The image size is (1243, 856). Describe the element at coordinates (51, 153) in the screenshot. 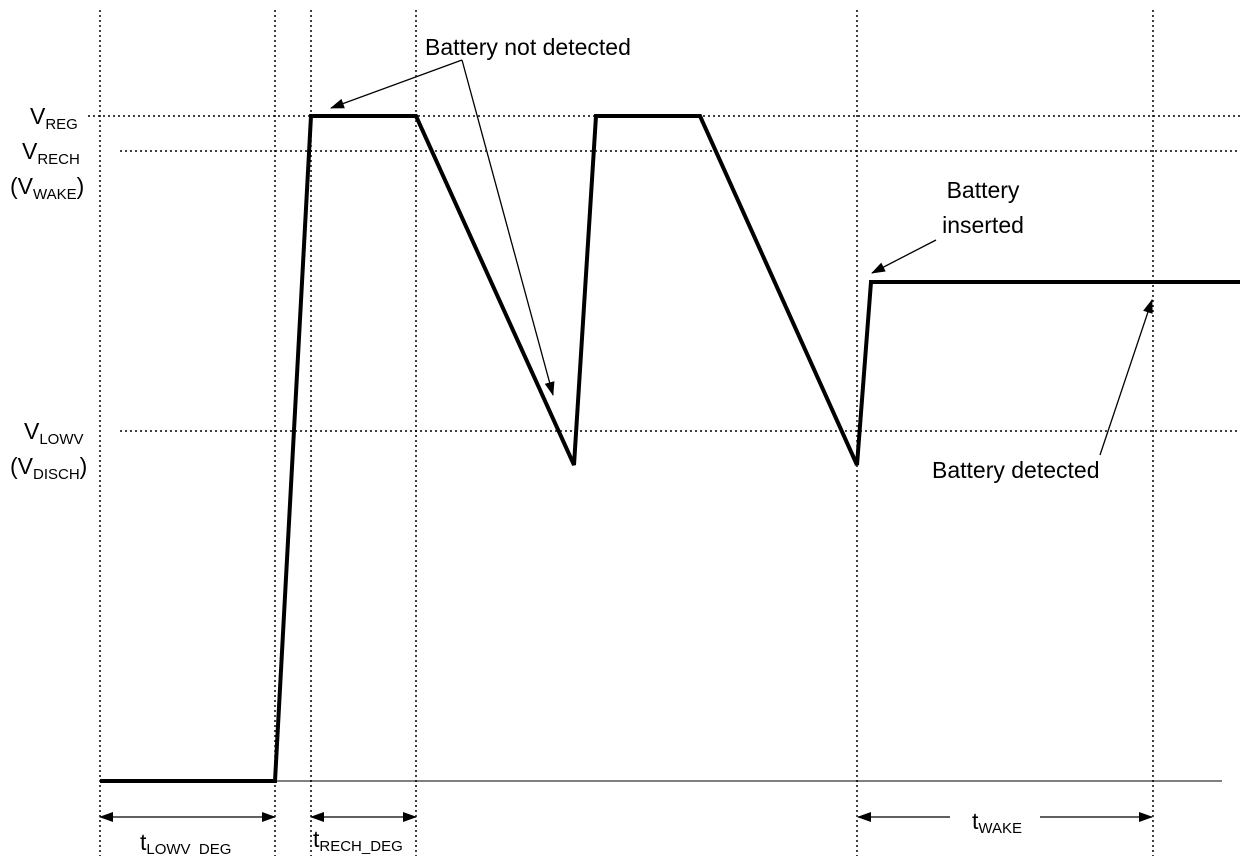

I see `label-vrech: VRECH` at that location.